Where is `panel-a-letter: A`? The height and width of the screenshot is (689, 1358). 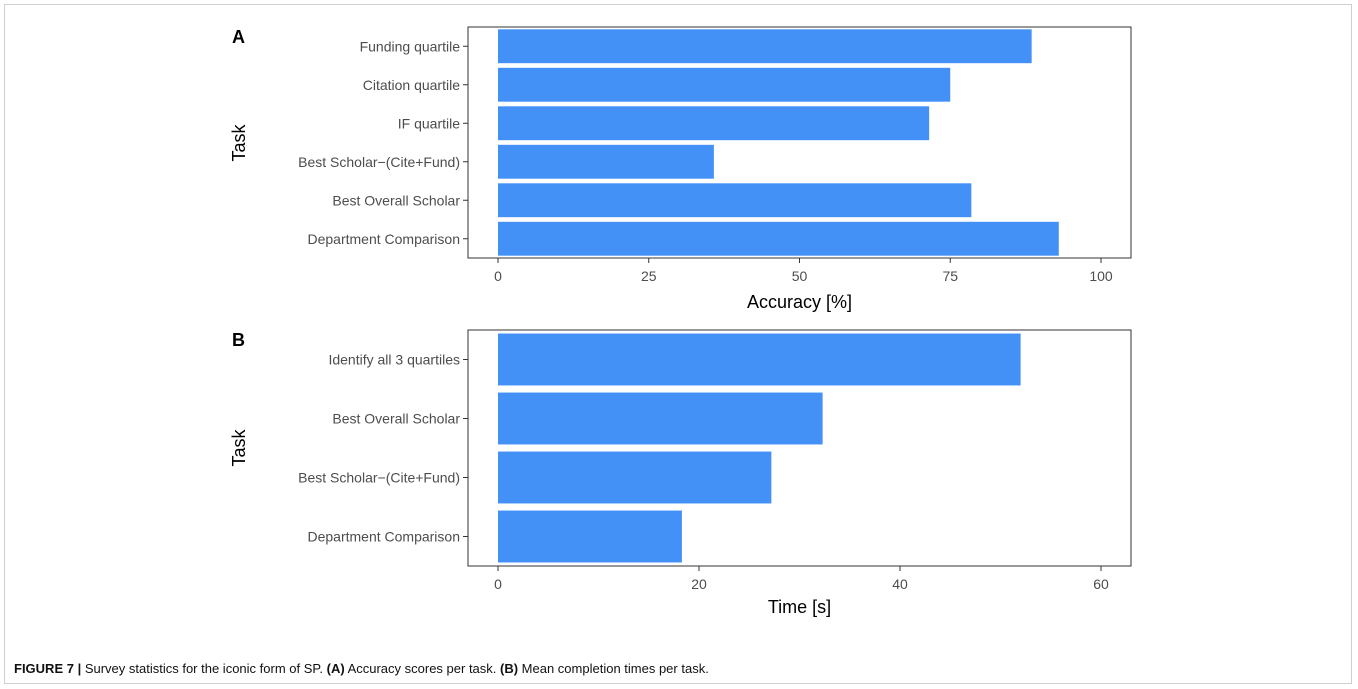
panel-a-letter: A is located at coordinates (238, 37).